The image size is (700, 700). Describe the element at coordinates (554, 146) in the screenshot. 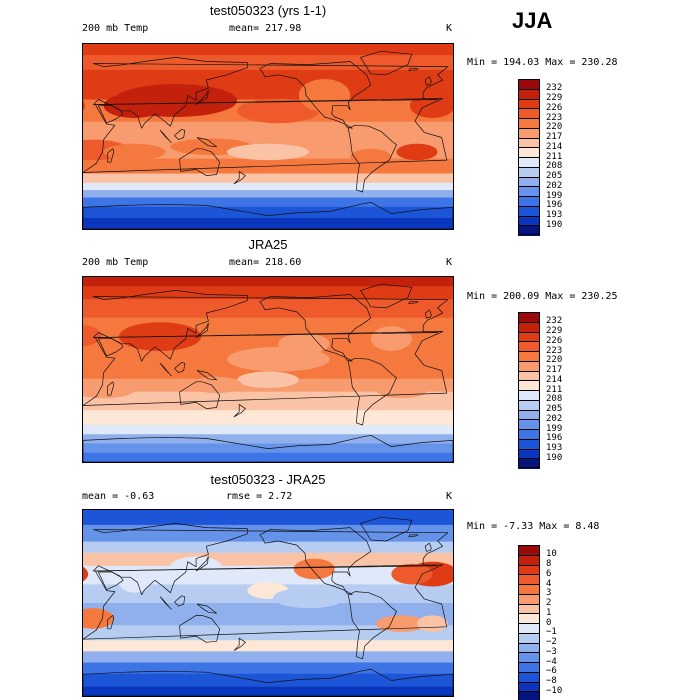

I see `colorbar-tick-label: 214` at that location.